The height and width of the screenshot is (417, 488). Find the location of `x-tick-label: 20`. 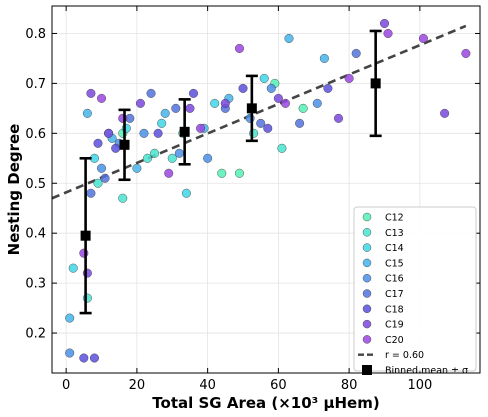

x-tick-label: 20 is located at coordinates (137, 385).